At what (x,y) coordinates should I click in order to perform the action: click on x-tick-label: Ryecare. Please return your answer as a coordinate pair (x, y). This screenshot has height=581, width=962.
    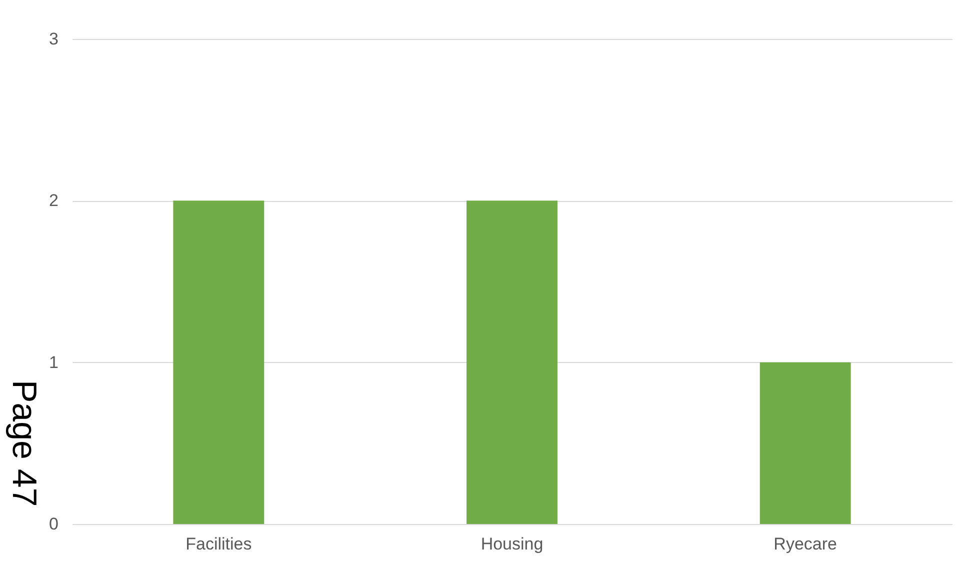
    Looking at the image, I should click on (805, 544).